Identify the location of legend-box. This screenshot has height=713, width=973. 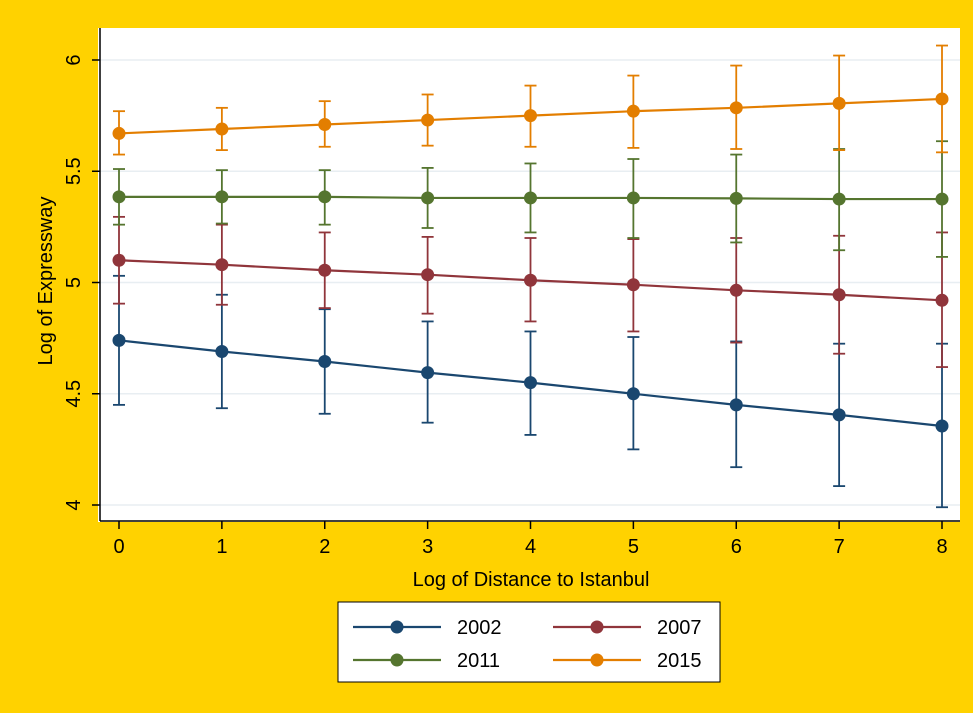
(529, 642).